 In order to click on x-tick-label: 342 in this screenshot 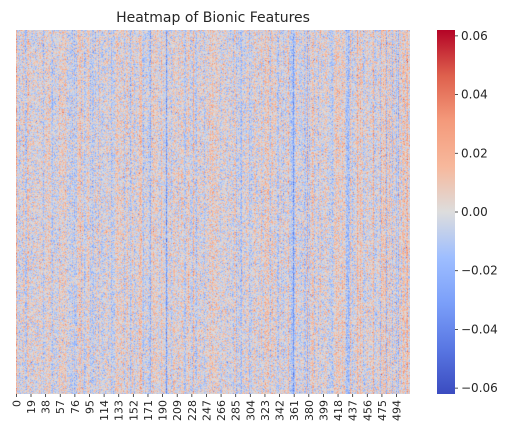, I will do `click(280, 410)`.